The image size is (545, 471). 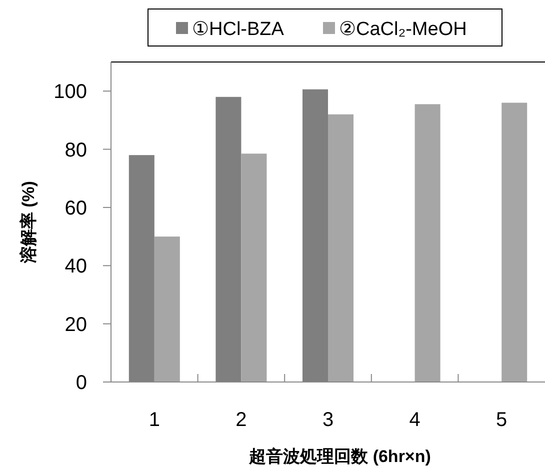 What do you see at coordinates (28, 222) in the screenshot?
I see `y-axis-title: 溶解率 (%)` at bounding box center [28, 222].